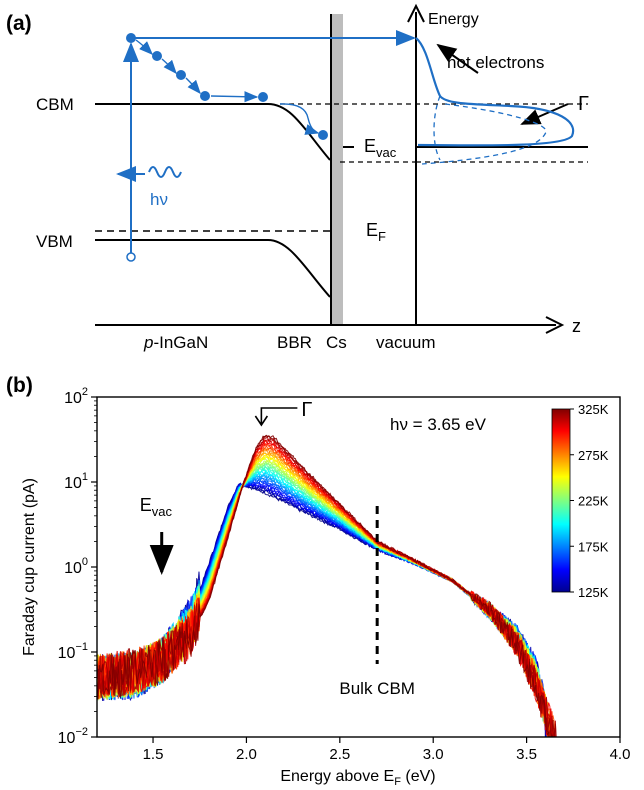 This screenshot has width=644, height=790. Describe the element at coordinates (29, 567) in the screenshot. I see `y-axis-label: Faraday cup current (pA)` at that location.